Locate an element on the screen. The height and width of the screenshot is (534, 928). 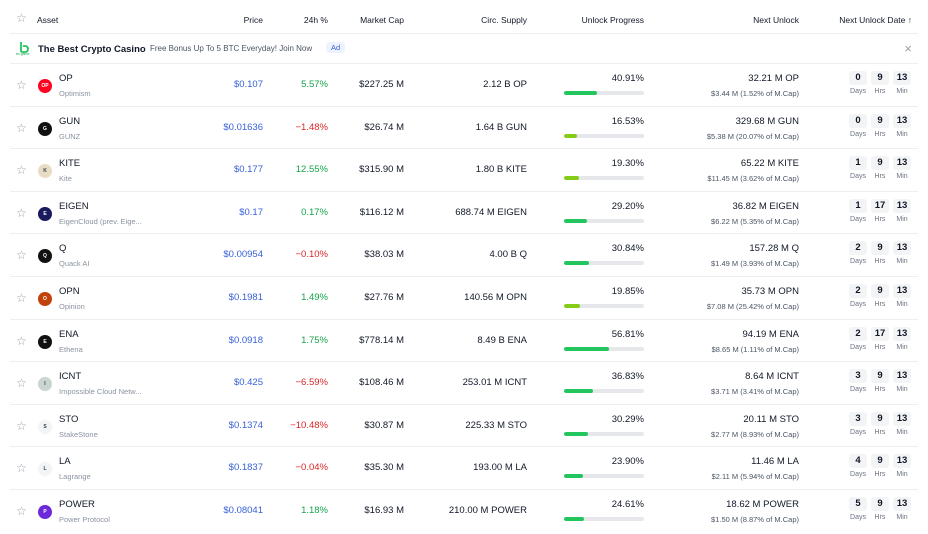
token-symbol: LA is located at coordinates (65, 462).